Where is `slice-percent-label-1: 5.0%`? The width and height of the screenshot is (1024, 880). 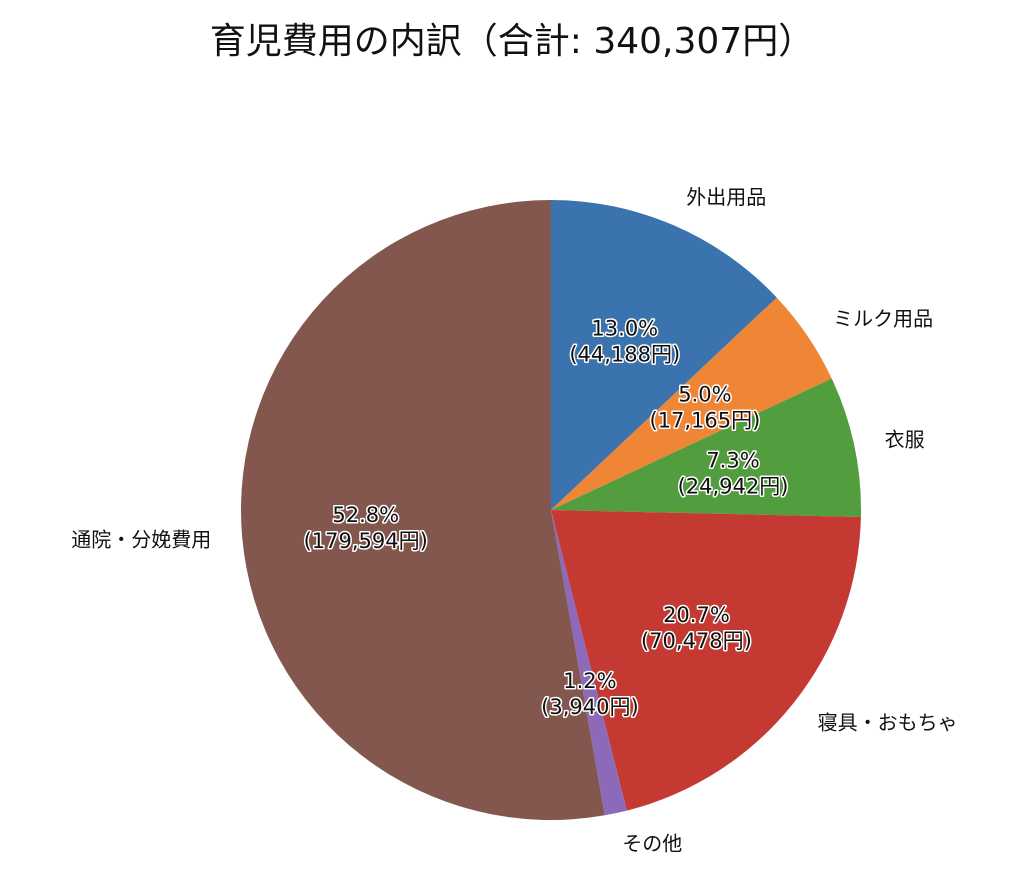
slice-percent-label-1: 5.0% is located at coordinates (704, 395).